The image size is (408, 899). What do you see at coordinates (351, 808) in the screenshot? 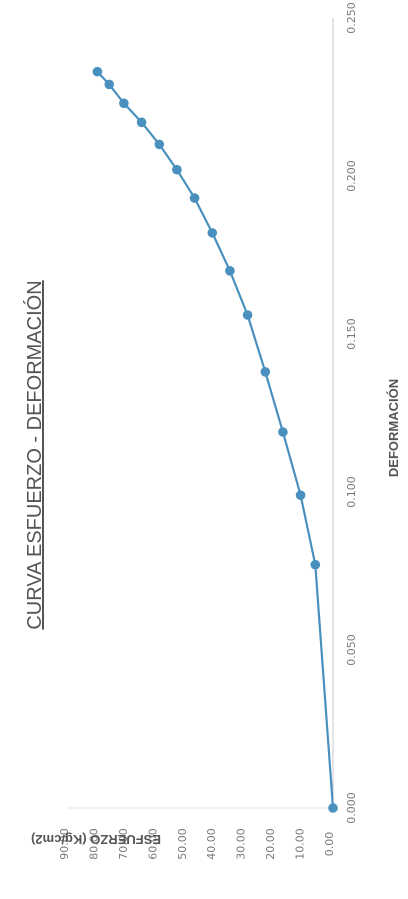
I see `x-tick-label: 0.000` at bounding box center [351, 808].